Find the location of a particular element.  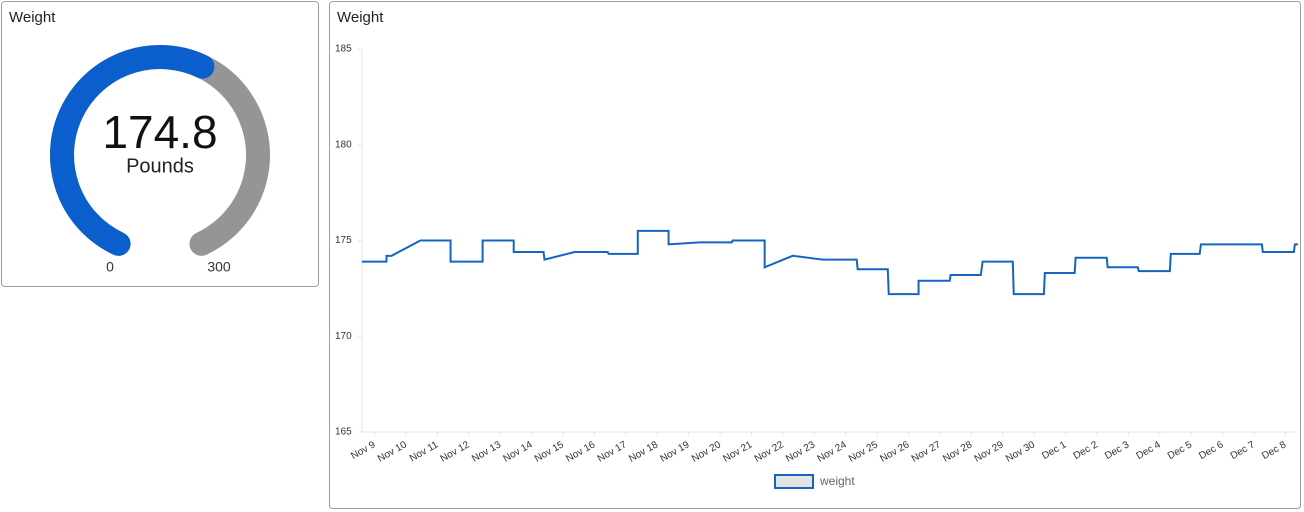

gauge-value: 174.8 is located at coordinates (159, 132).